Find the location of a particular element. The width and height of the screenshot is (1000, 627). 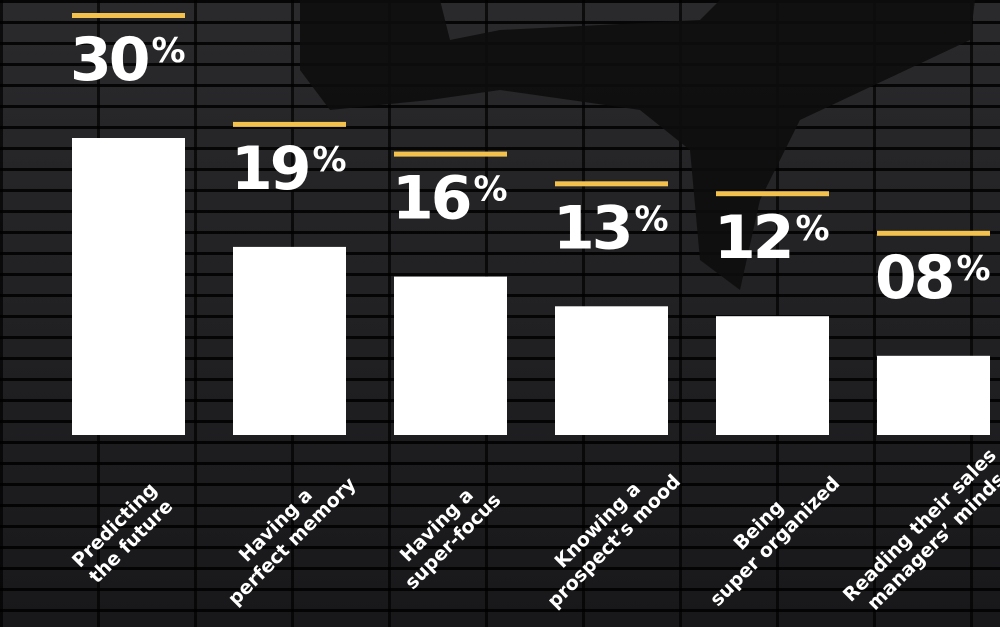

value-label: 08% is located at coordinates (932, 278).